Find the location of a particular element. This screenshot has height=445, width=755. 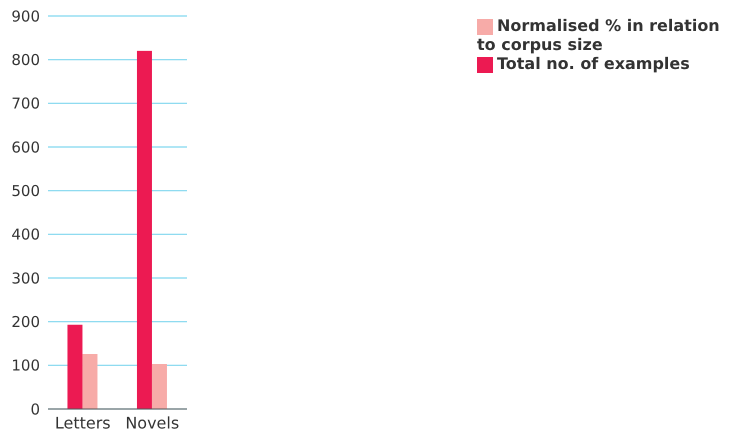

y-tick-label: 400 is located at coordinates (25, 235).